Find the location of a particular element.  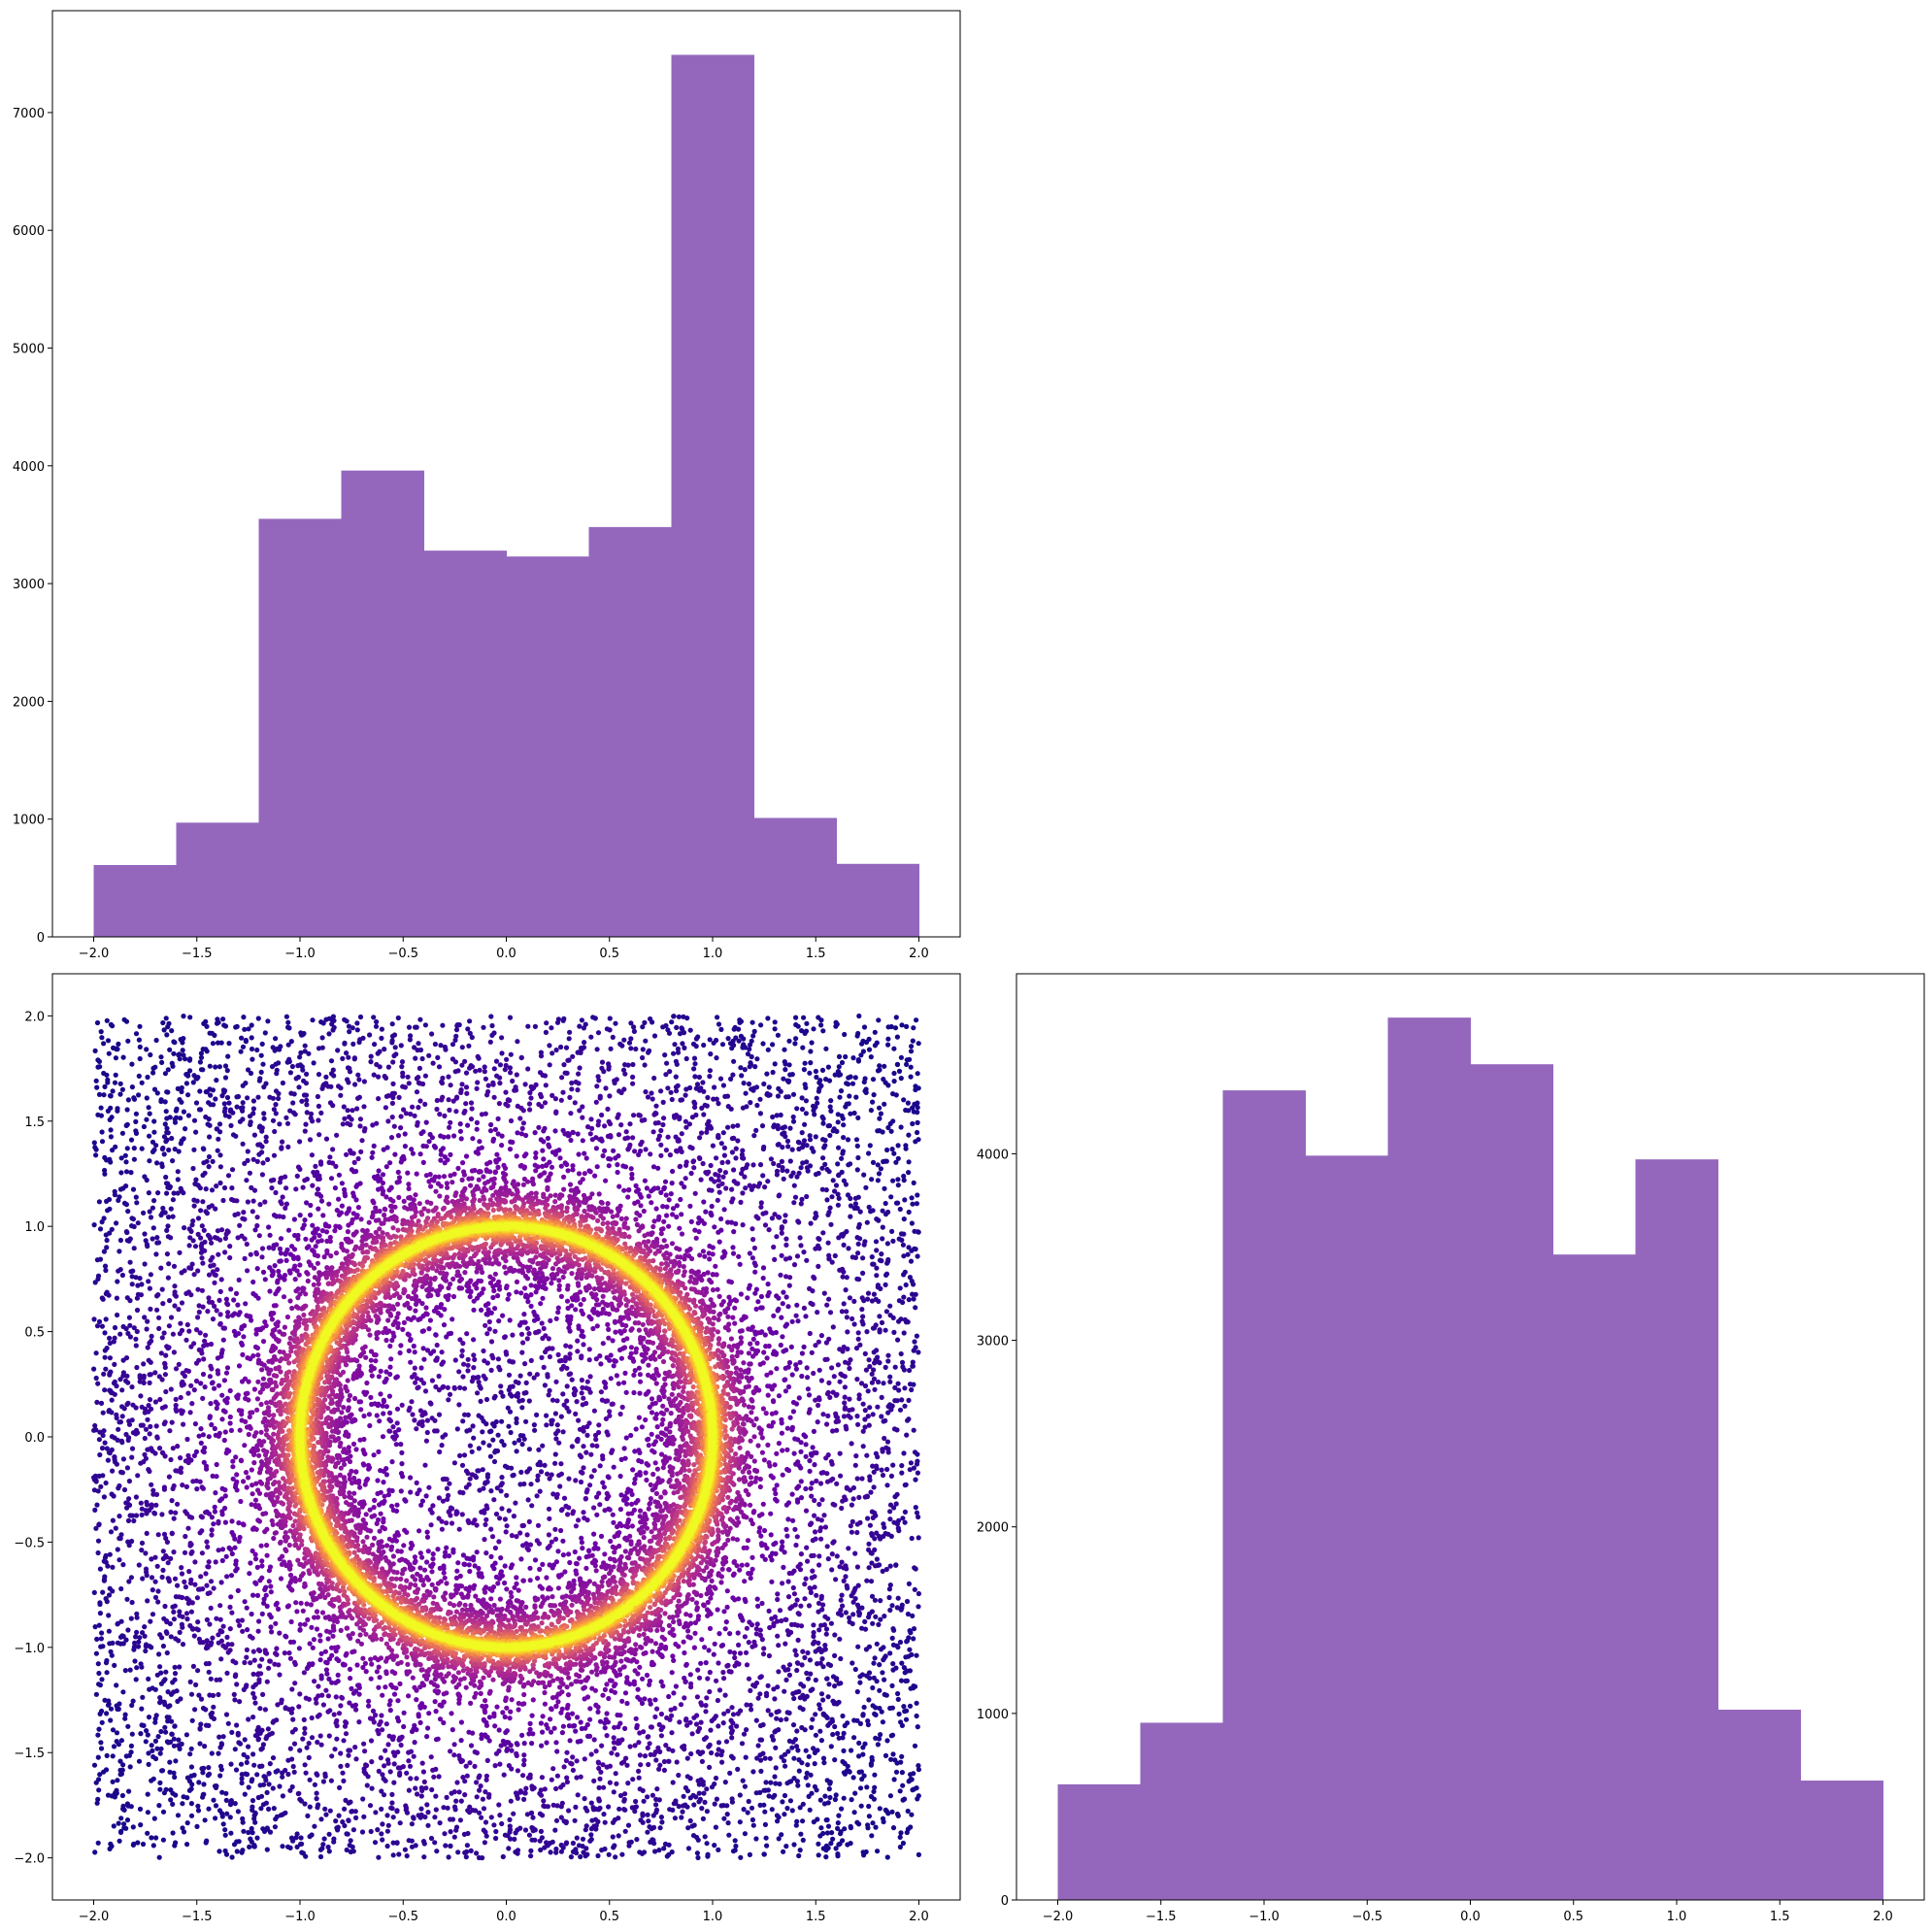

y-tick-label: 1000 is located at coordinates (29, 821).